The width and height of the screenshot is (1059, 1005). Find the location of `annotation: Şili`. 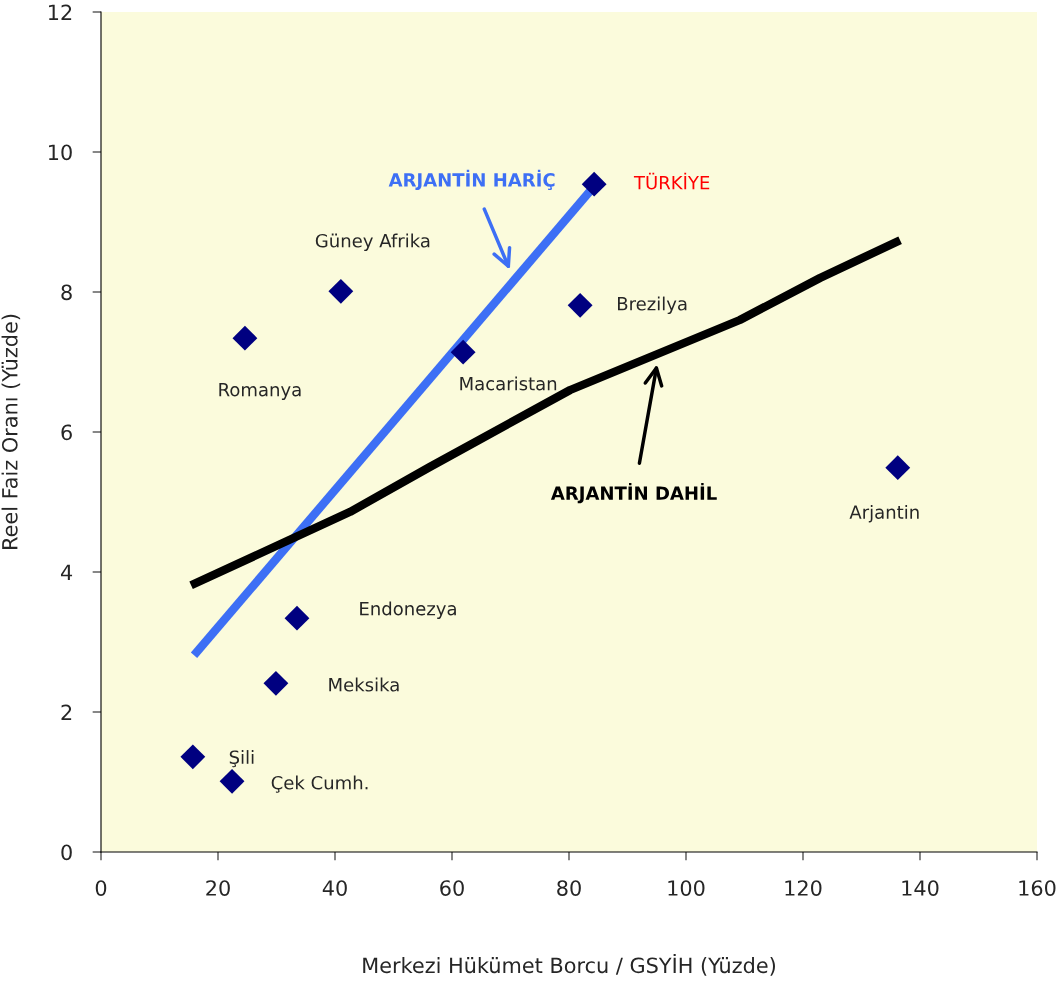

annotation: Şili is located at coordinates (241, 759).